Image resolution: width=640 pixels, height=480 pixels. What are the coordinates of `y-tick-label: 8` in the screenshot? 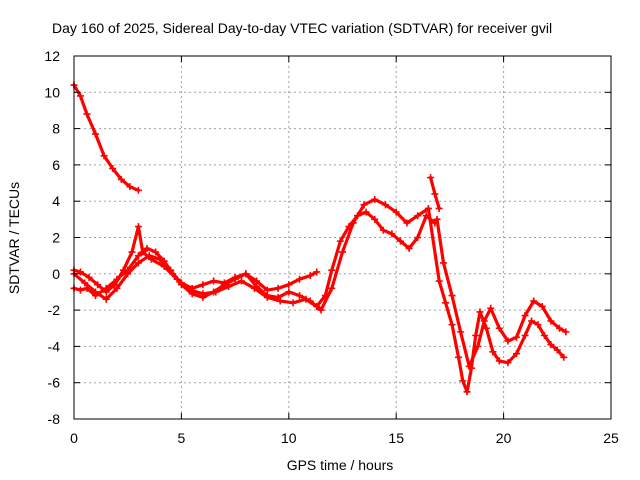 It's located at (56, 129).